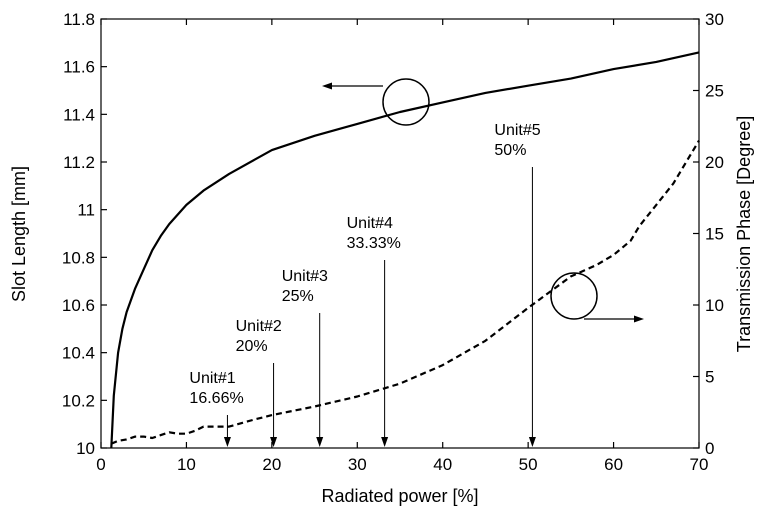 Image resolution: width=760 pixels, height=513 pixels. What do you see at coordinates (85, 448) in the screenshot?
I see `y-left-tick-label: 10` at bounding box center [85, 448].